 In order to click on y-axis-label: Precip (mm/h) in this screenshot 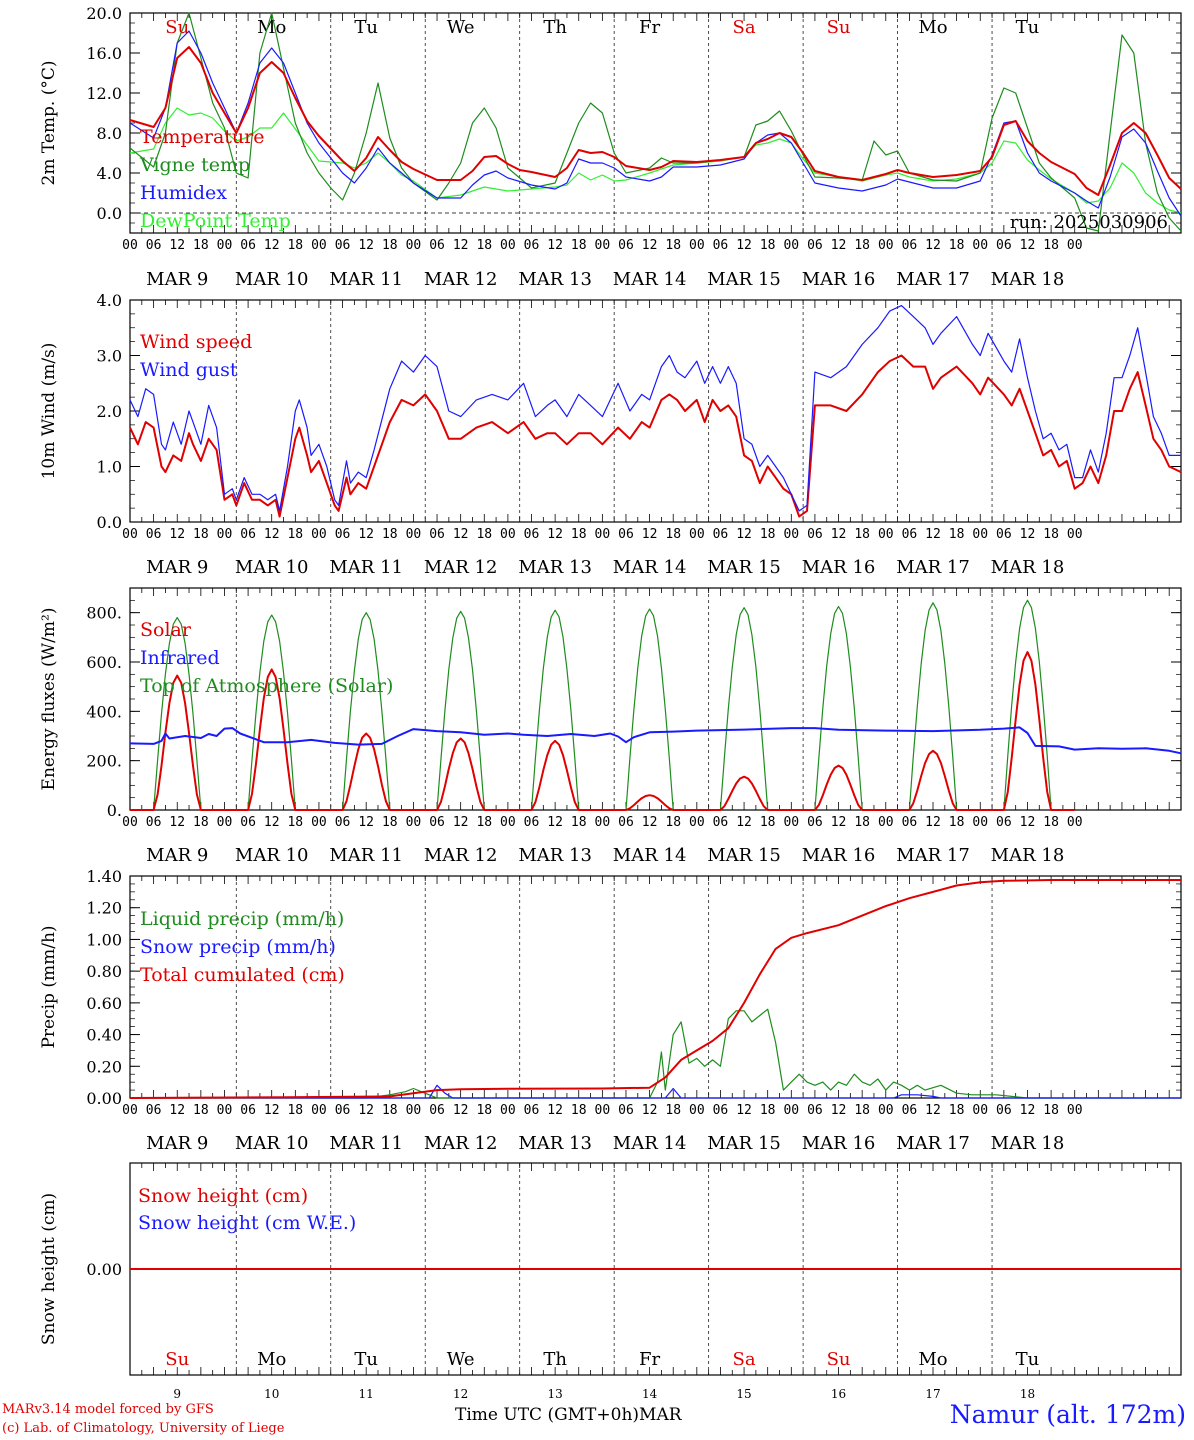, I will do `click(49, 986)`.